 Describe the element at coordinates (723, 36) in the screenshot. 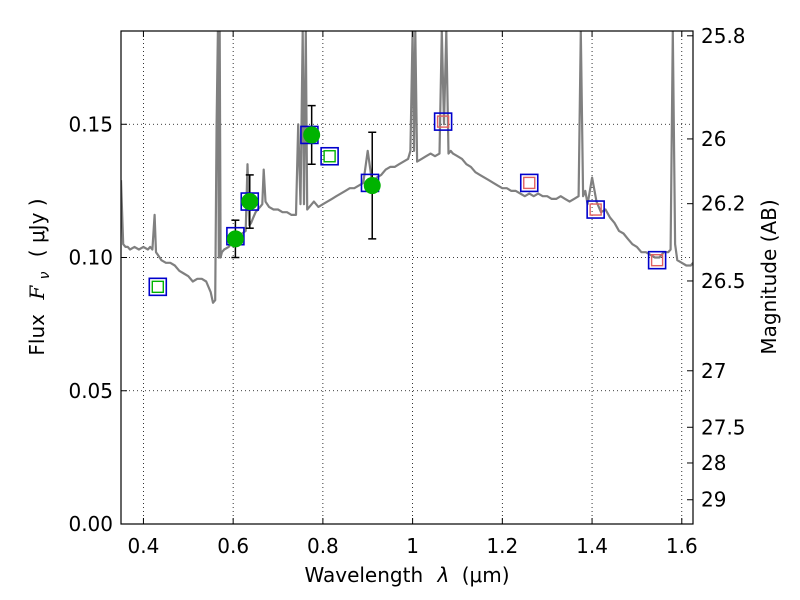

I see `y2-tick-label: 25.8` at that location.